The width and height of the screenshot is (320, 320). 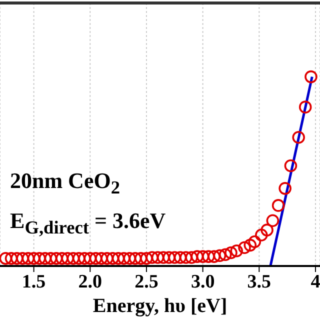 What do you see at coordinates (34, 281) in the screenshot?
I see `x-tick-label: 1.5` at bounding box center [34, 281].